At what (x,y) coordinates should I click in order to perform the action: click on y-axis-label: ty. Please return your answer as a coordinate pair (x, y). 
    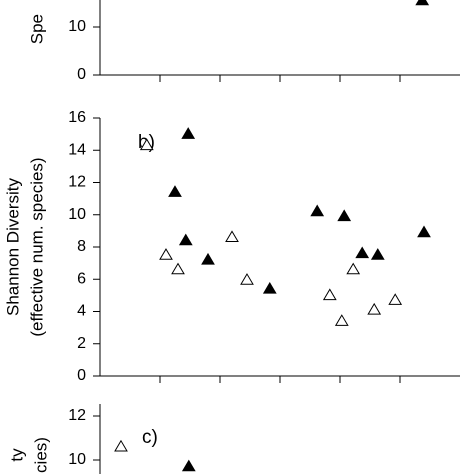
    Looking at the image, I should click on (16, 455).